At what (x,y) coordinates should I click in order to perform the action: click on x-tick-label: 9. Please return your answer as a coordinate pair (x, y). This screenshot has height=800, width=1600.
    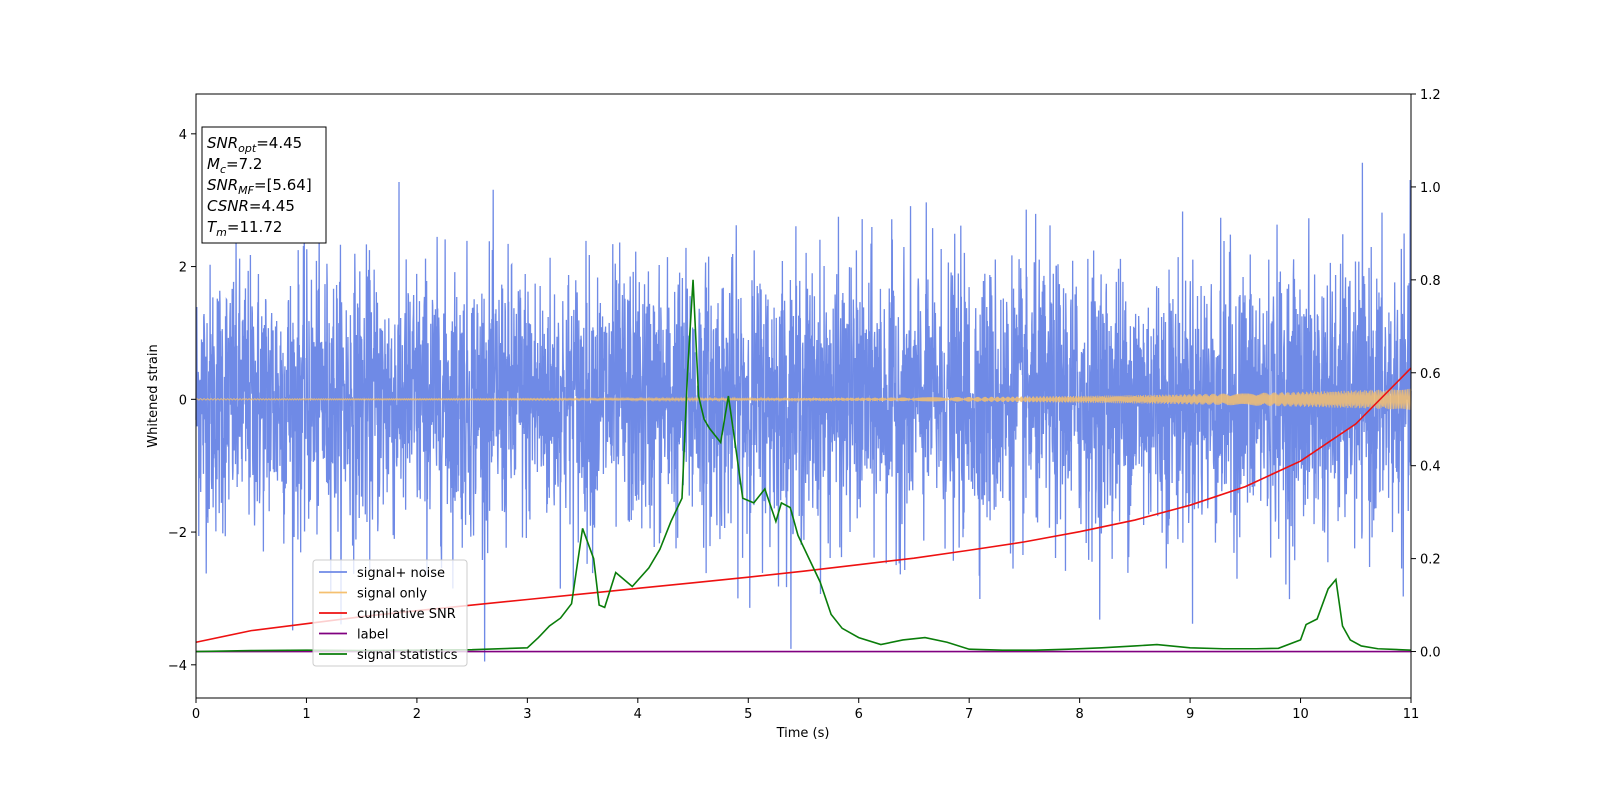
    Looking at the image, I should click on (1190, 714).